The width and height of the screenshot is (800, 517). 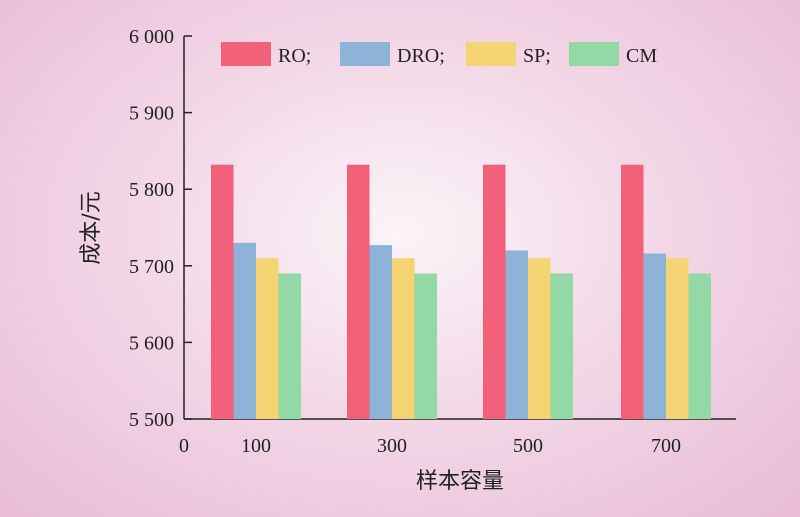 What do you see at coordinates (528, 446) in the screenshot?
I see `x-tick-label: 500` at bounding box center [528, 446].